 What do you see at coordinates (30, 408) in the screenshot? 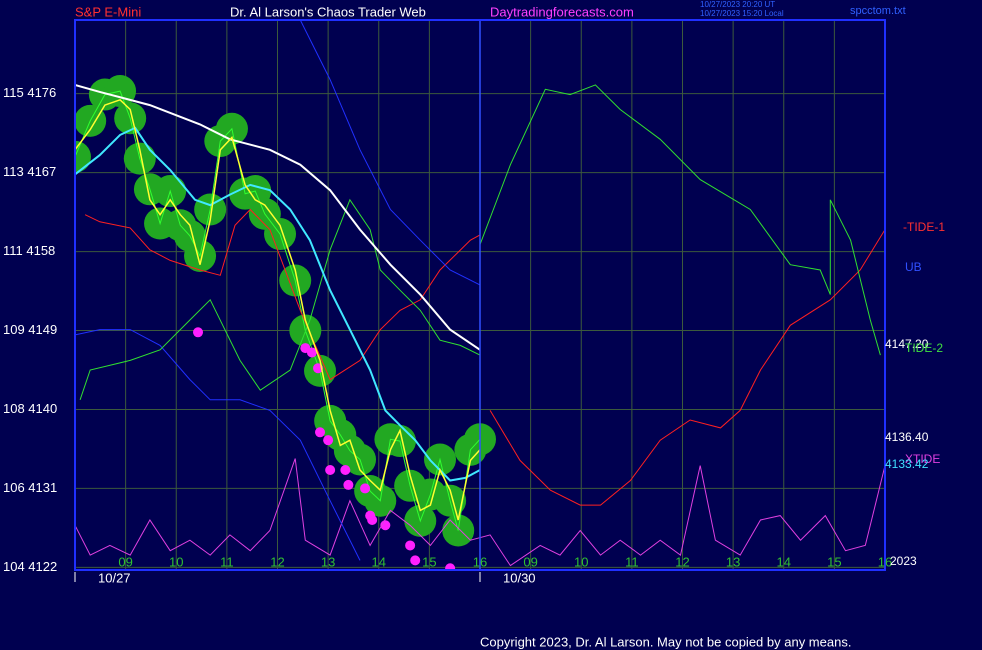
I see `y-tick-label: 108 4140` at bounding box center [30, 408].